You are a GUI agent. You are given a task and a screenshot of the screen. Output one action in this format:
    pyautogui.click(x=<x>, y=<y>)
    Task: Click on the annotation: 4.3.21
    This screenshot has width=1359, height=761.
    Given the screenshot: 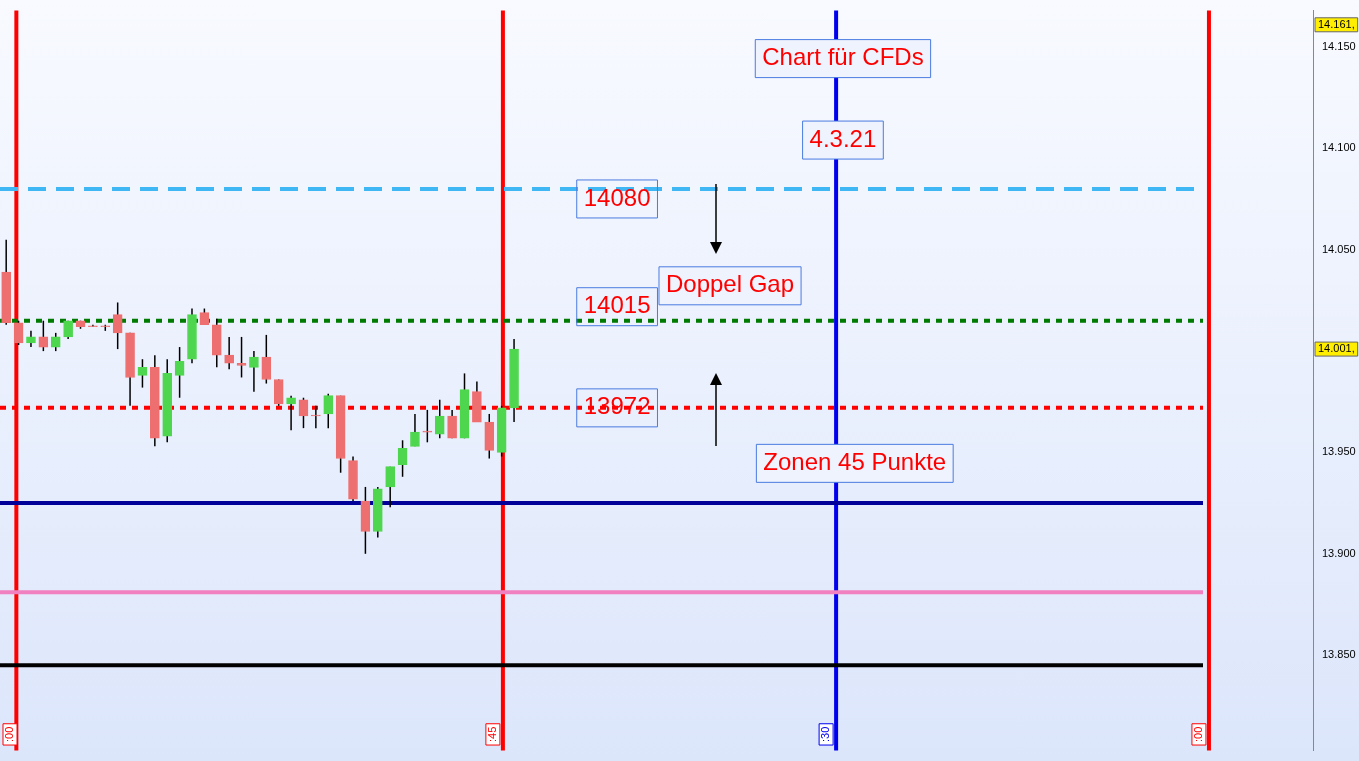 What is the action you would take?
    pyautogui.click(x=843, y=138)
    